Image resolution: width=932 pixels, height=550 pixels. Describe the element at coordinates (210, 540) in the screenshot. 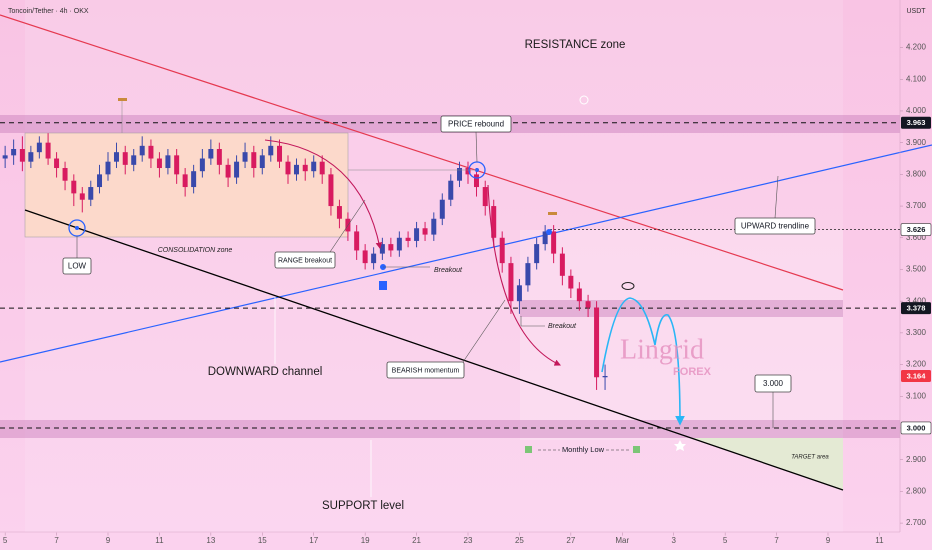

I see `x-tick-label: 13` at that location.